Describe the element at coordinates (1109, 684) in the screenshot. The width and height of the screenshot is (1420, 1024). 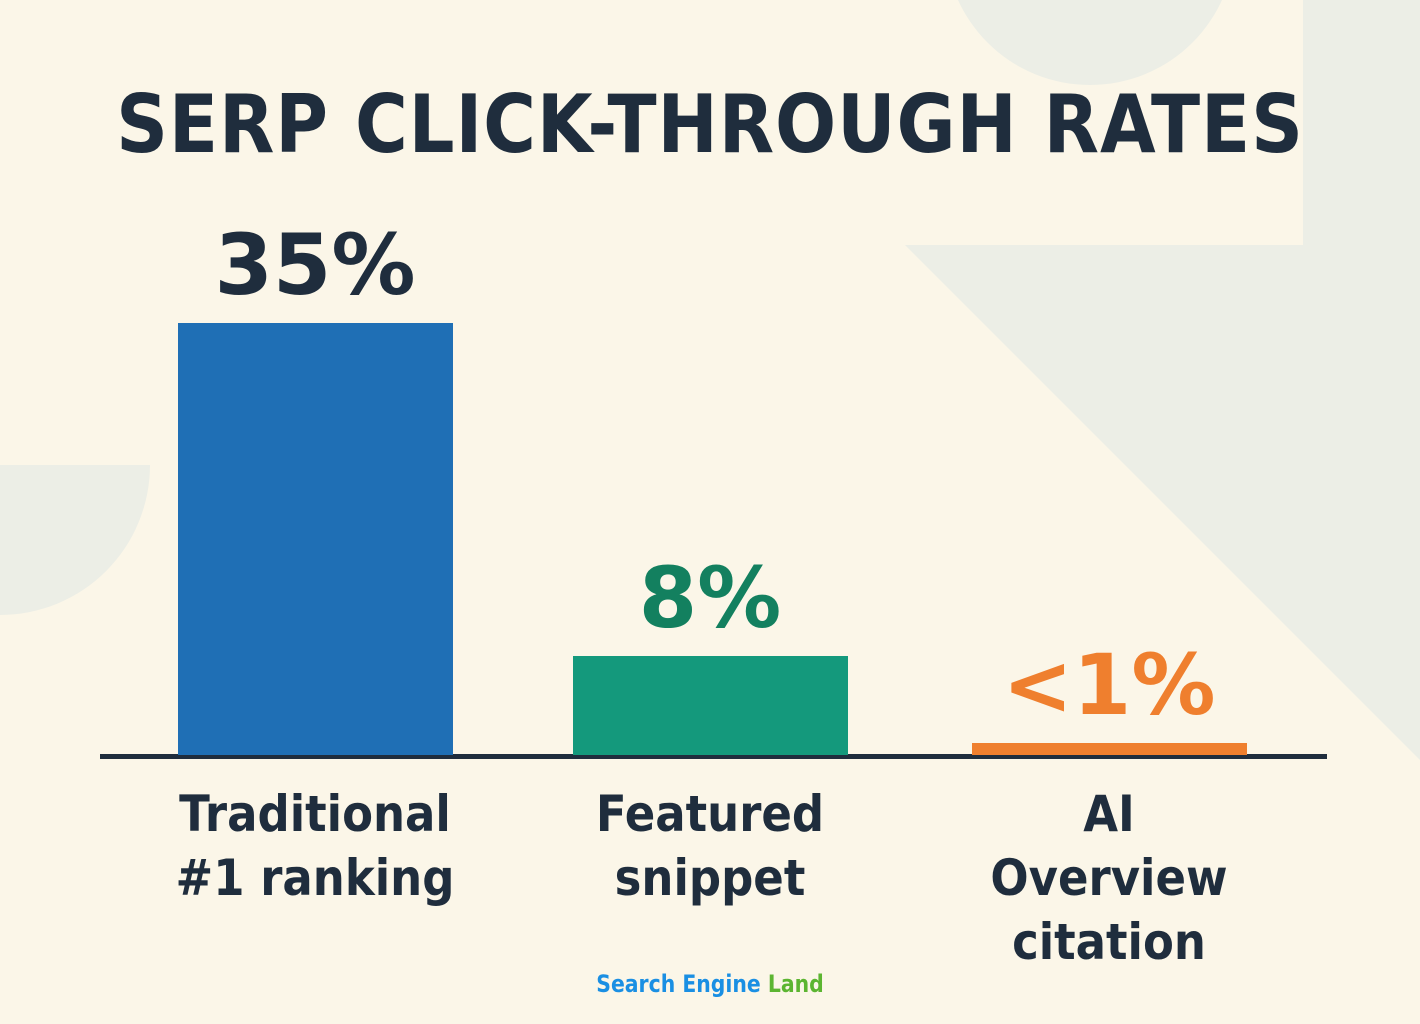
I see `value-label: <1%` at that location.